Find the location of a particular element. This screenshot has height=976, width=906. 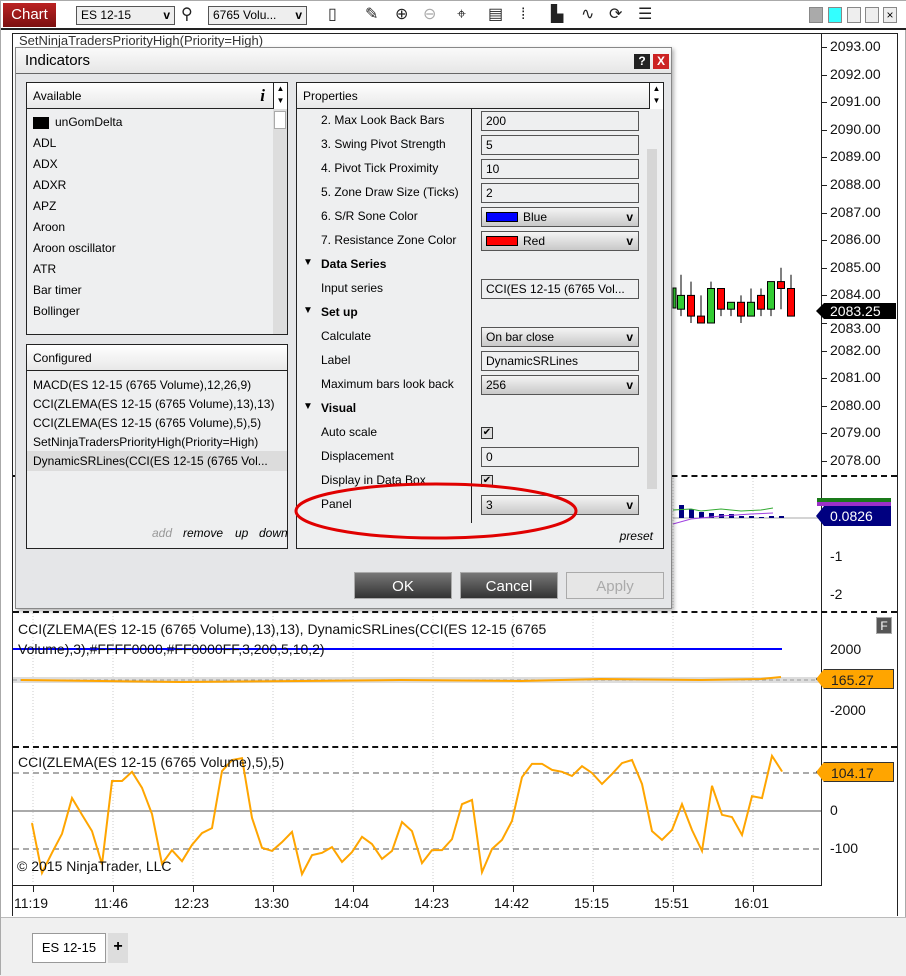

configured-item: MACD(ES 12-15 (6765 Volume),12,26,9) is located at coordinates (157, 385).